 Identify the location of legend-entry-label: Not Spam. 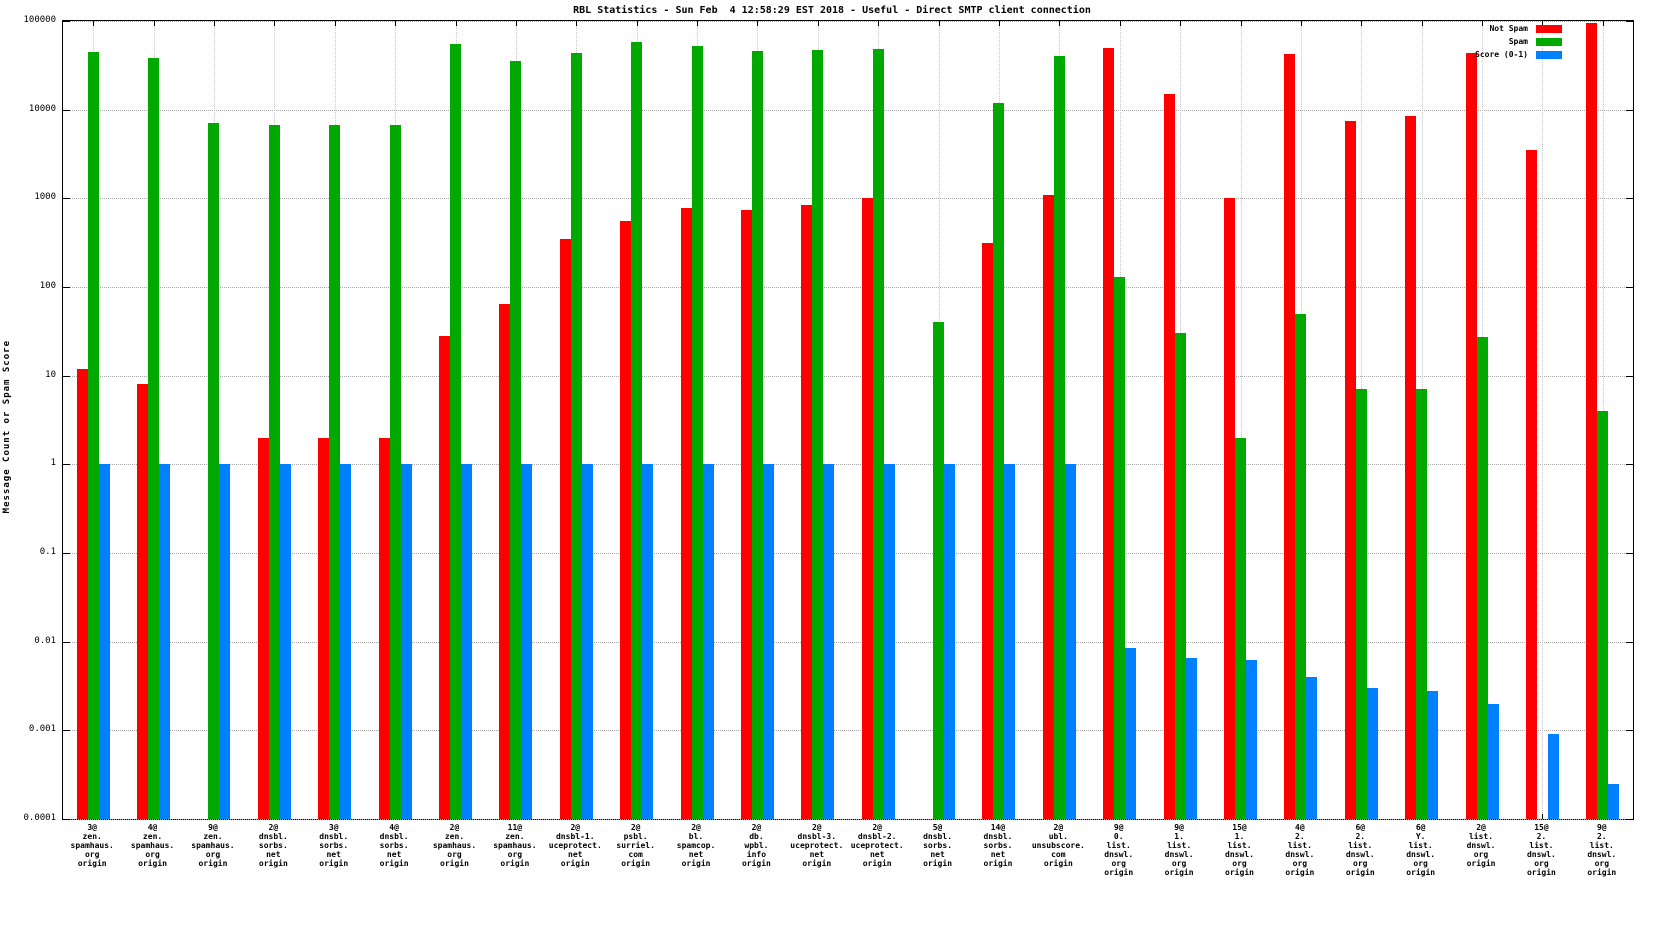
(1508, 28).